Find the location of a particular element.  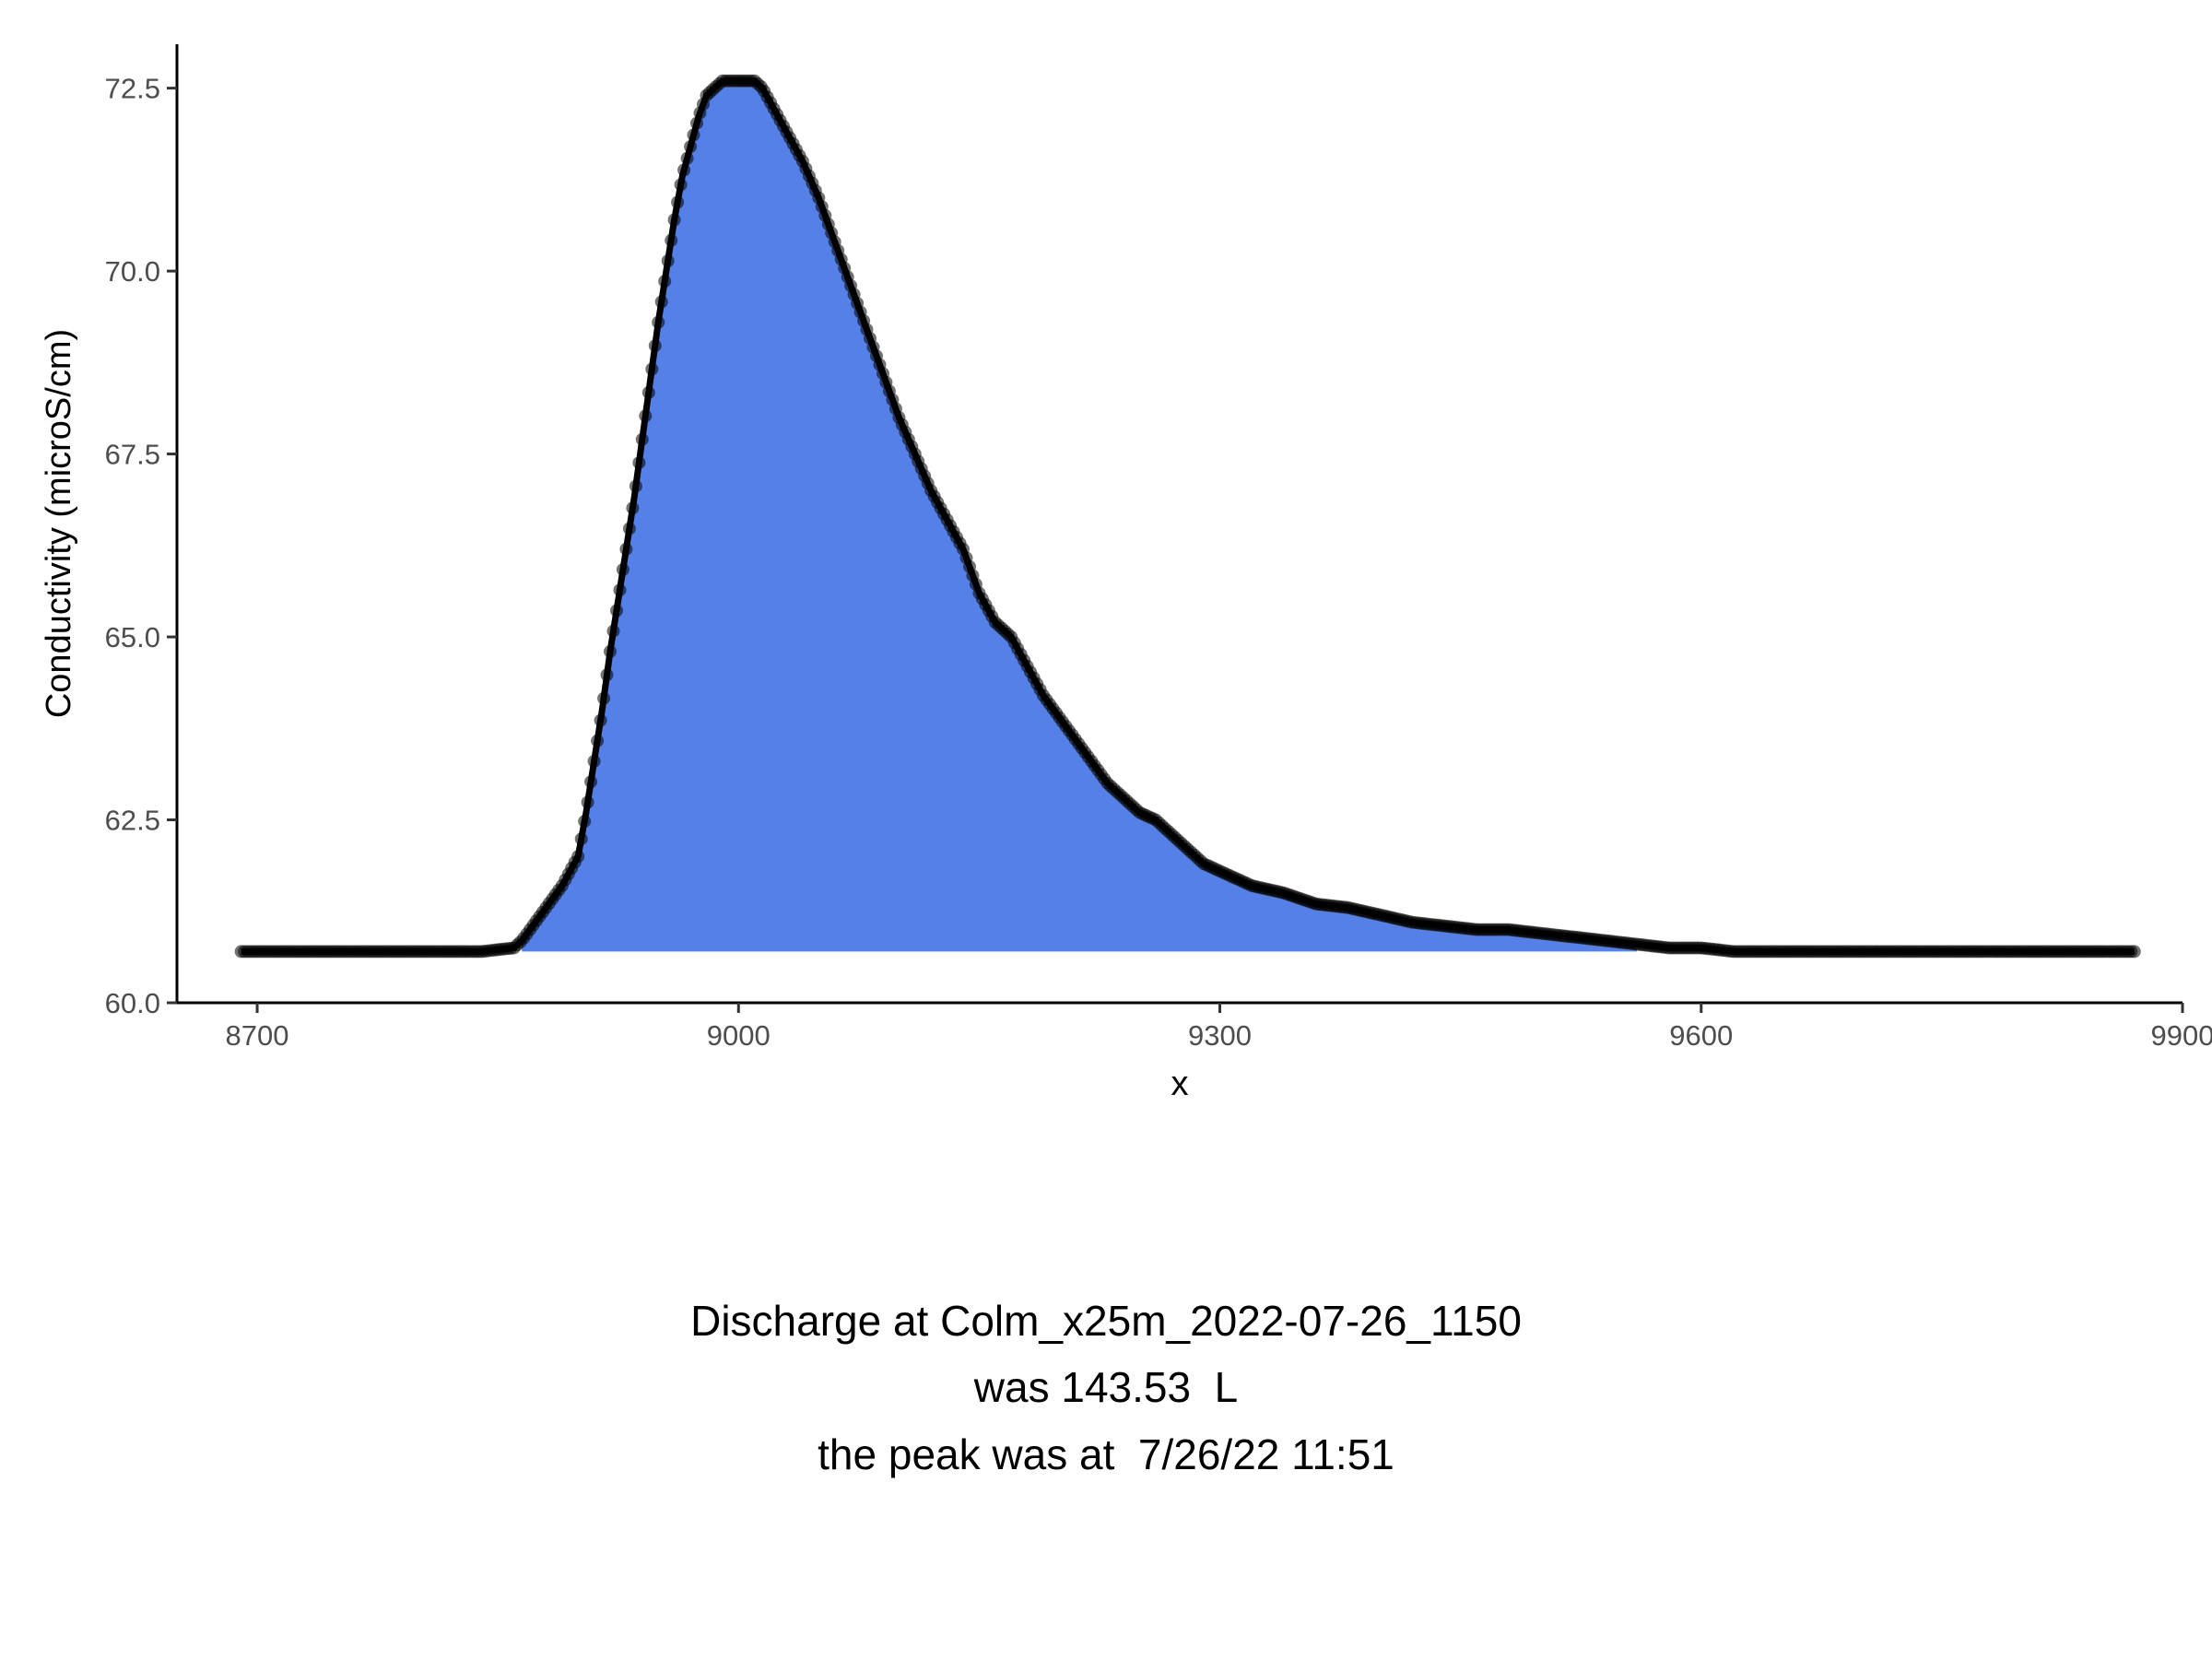

y-tick-label: 62.5 is located at coordinates (132, 821).